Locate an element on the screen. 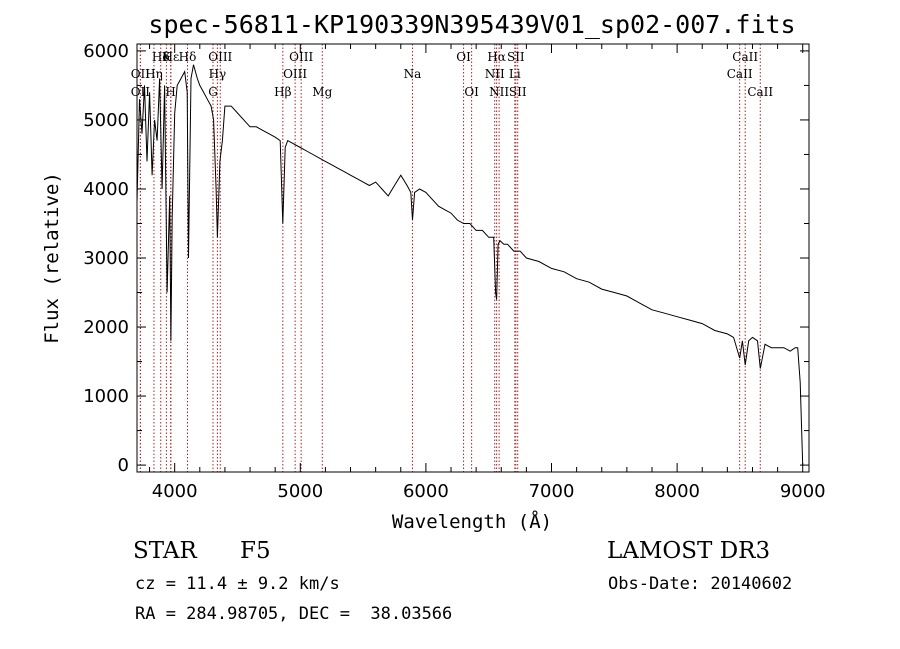 The width and height of the screenshot is (900, 649). observation-date: Obs-Date: 20140602 is located at coordinates (700, 584).